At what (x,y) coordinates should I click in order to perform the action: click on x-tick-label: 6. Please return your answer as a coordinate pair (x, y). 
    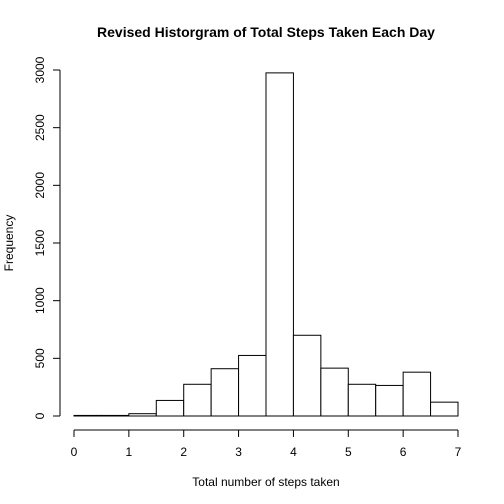
    Looking at the image, I should click on (403, 452).